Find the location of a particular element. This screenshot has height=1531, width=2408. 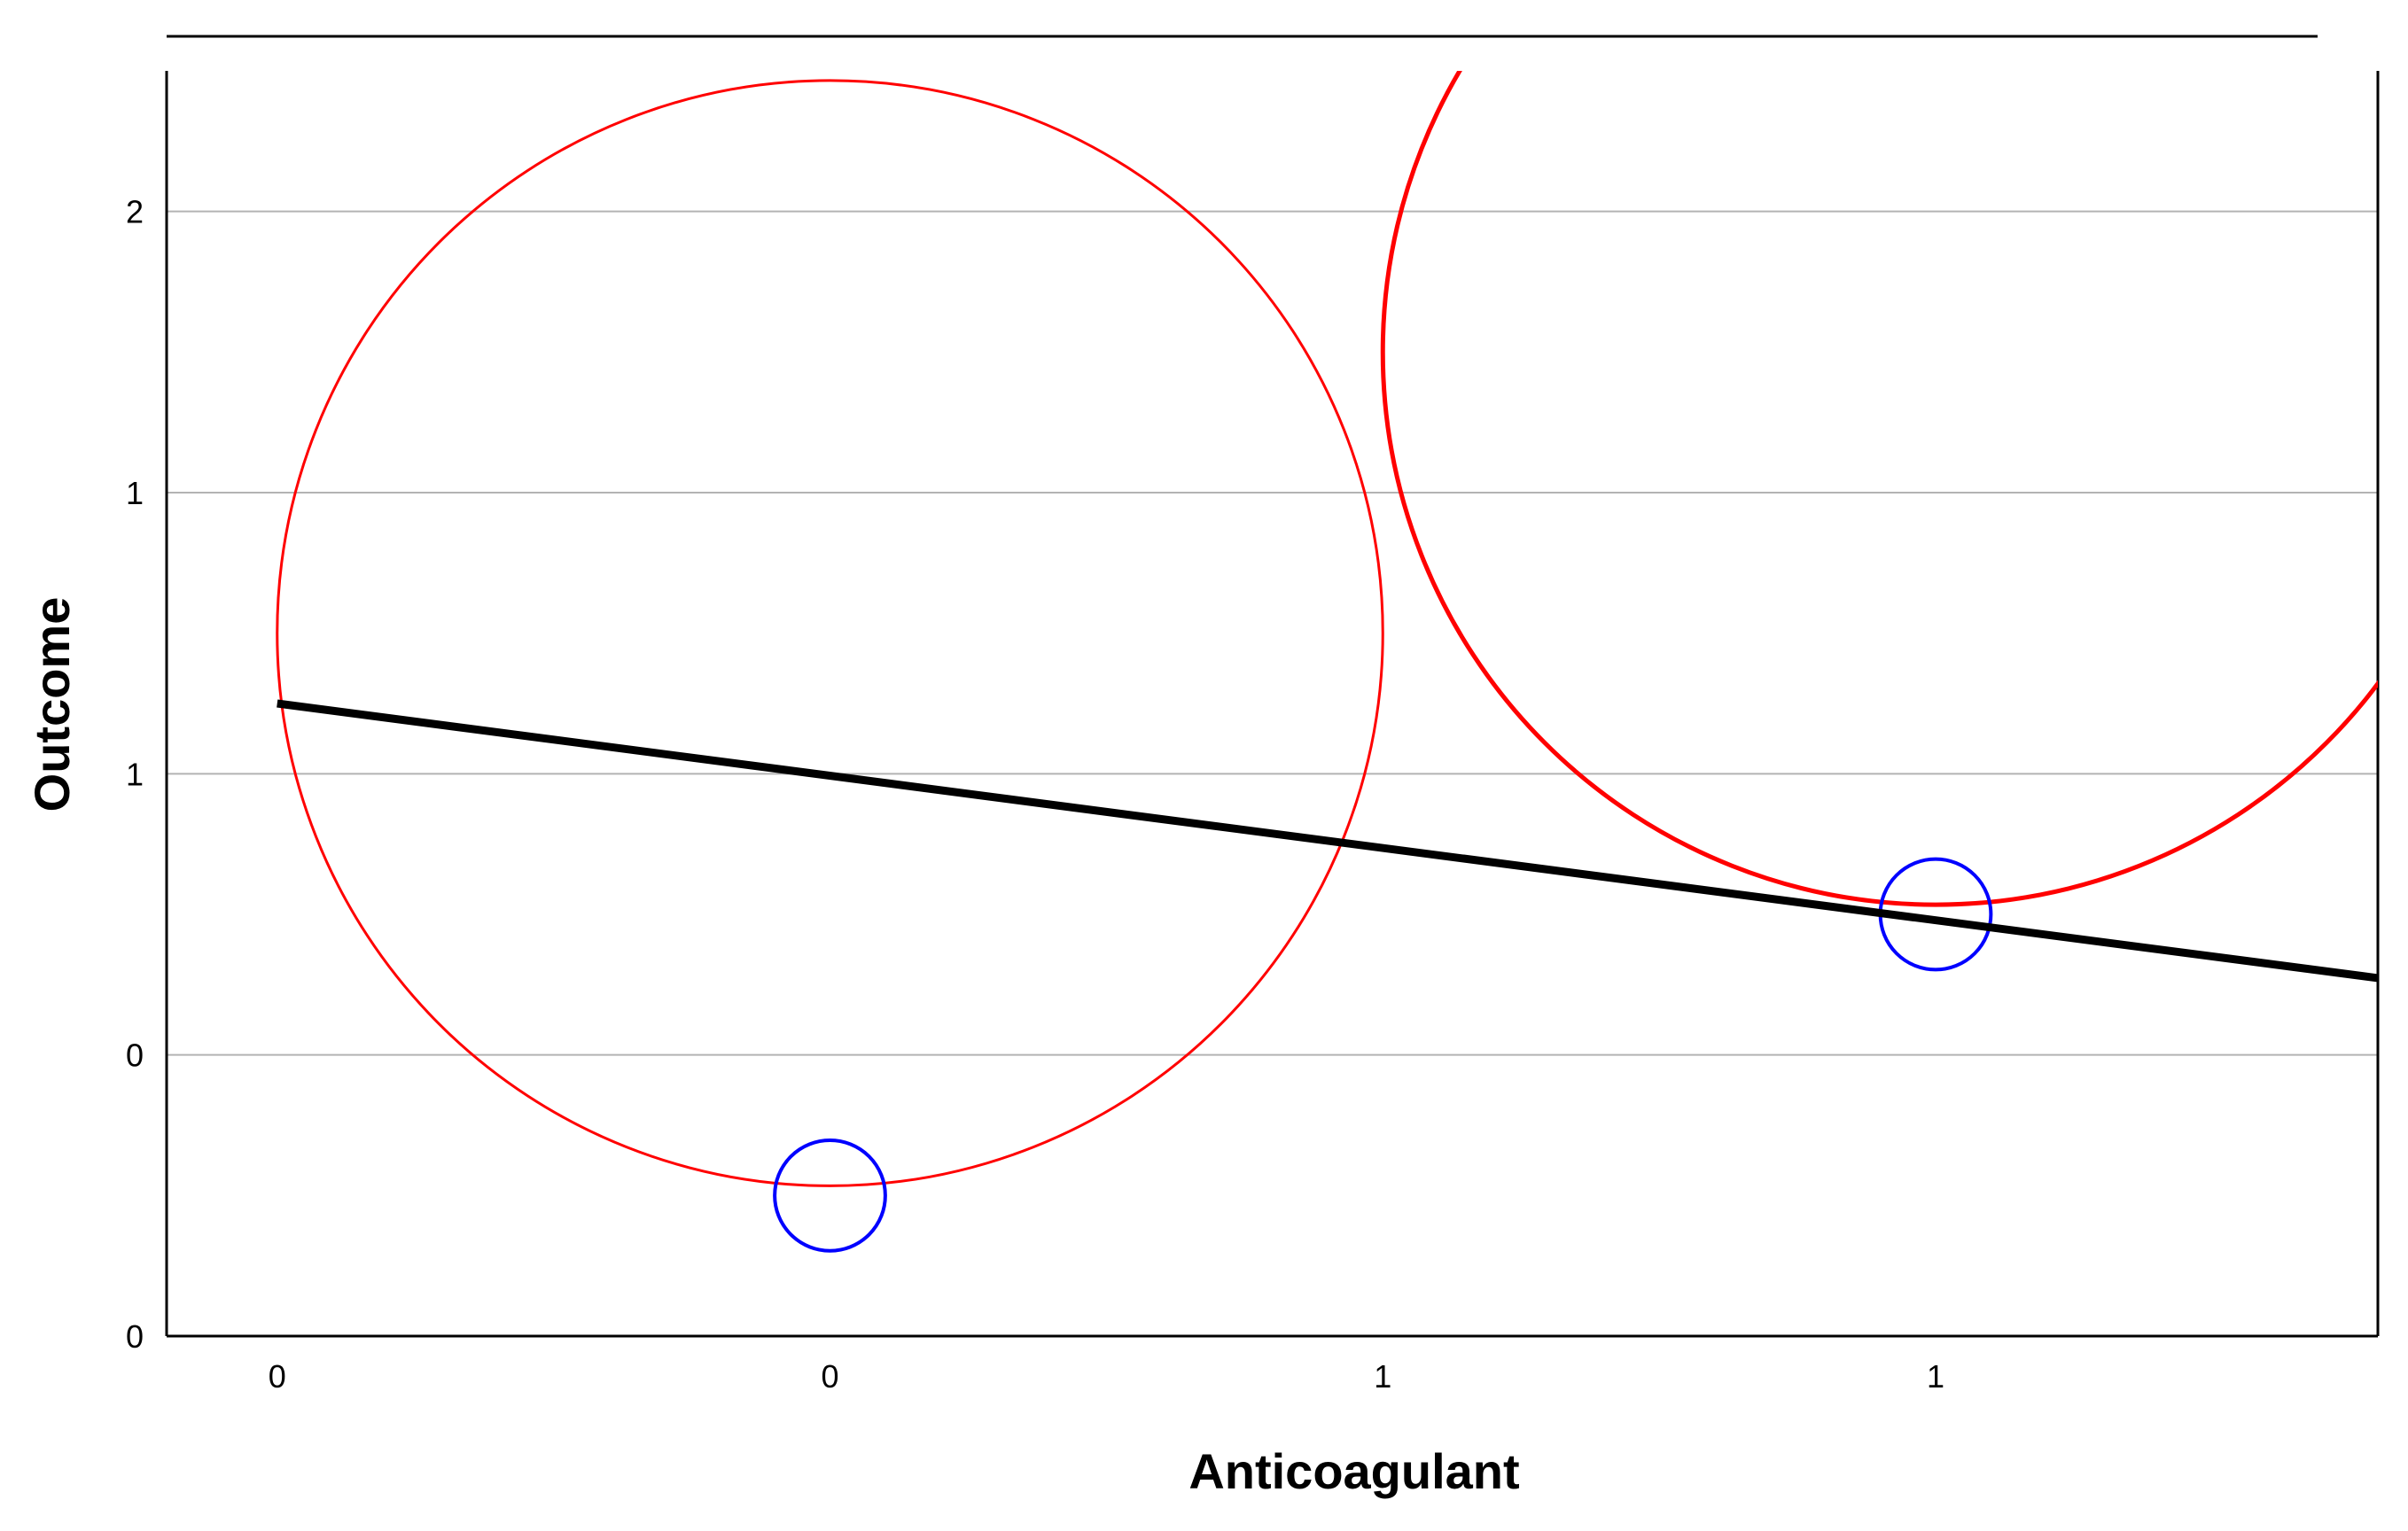

y-tick-label-2: 1 is located at coordinates (135, 774).